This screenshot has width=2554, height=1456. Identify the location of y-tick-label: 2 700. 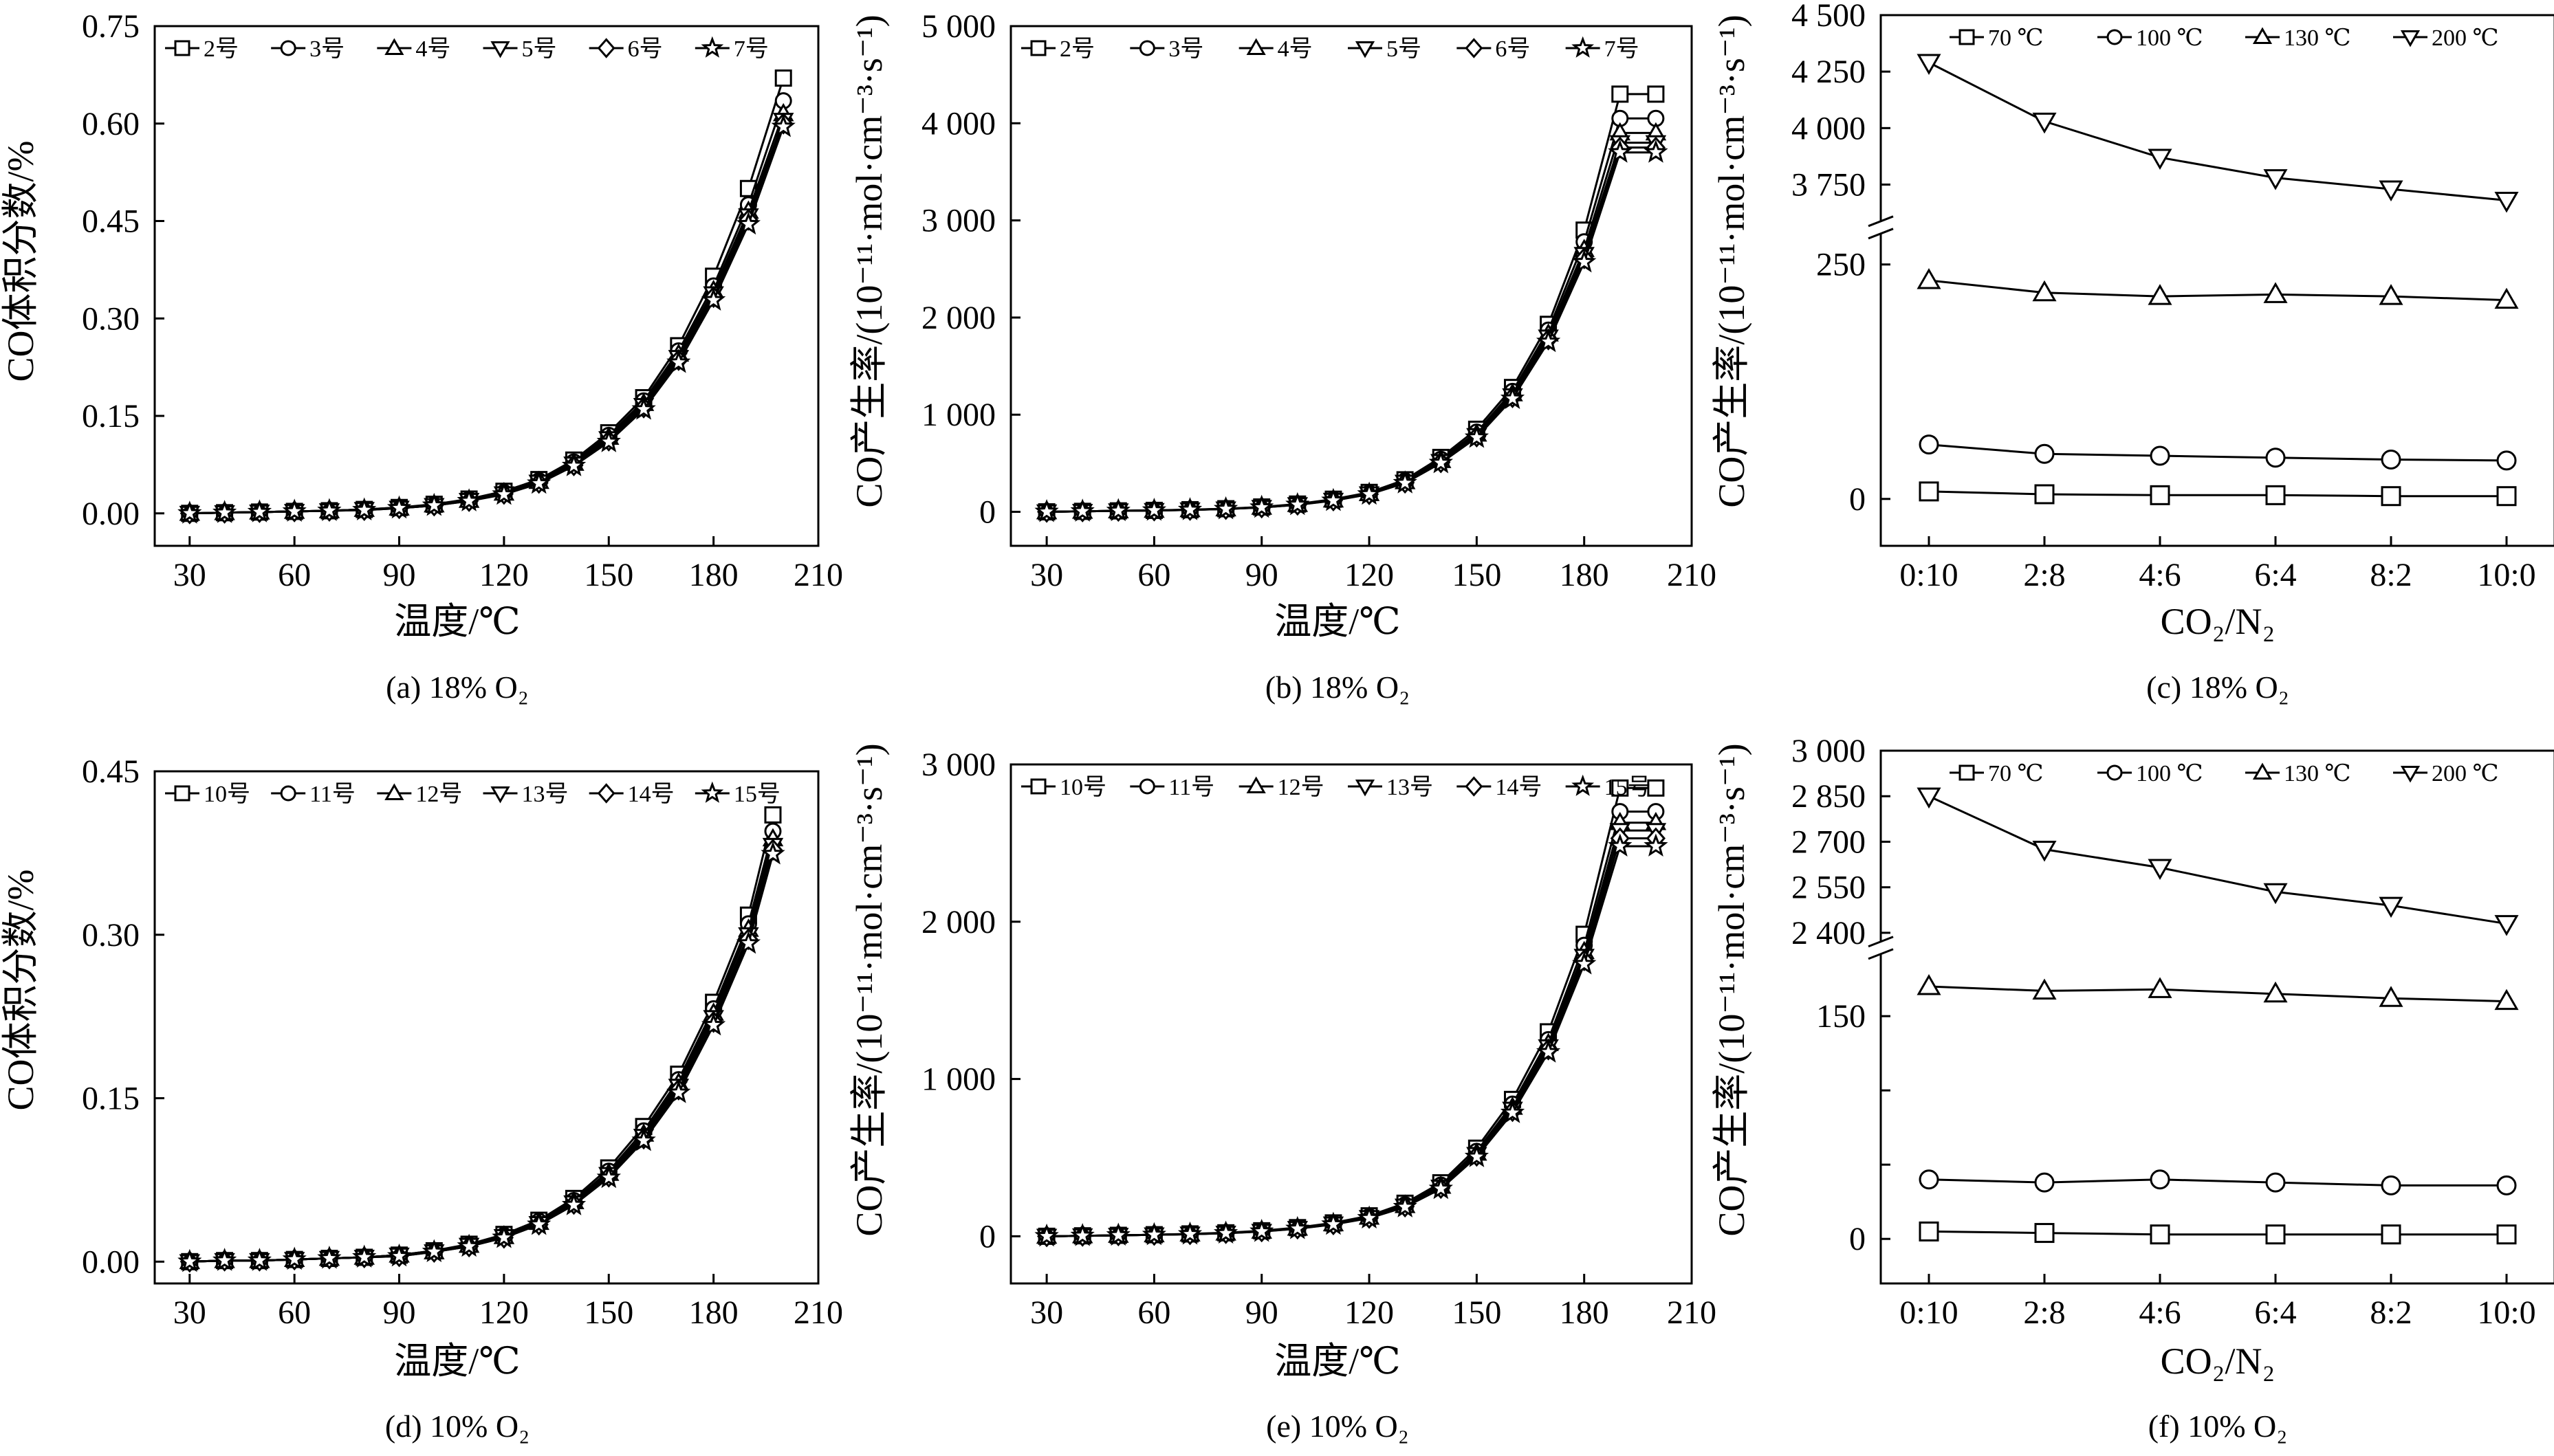
(1829, 842).